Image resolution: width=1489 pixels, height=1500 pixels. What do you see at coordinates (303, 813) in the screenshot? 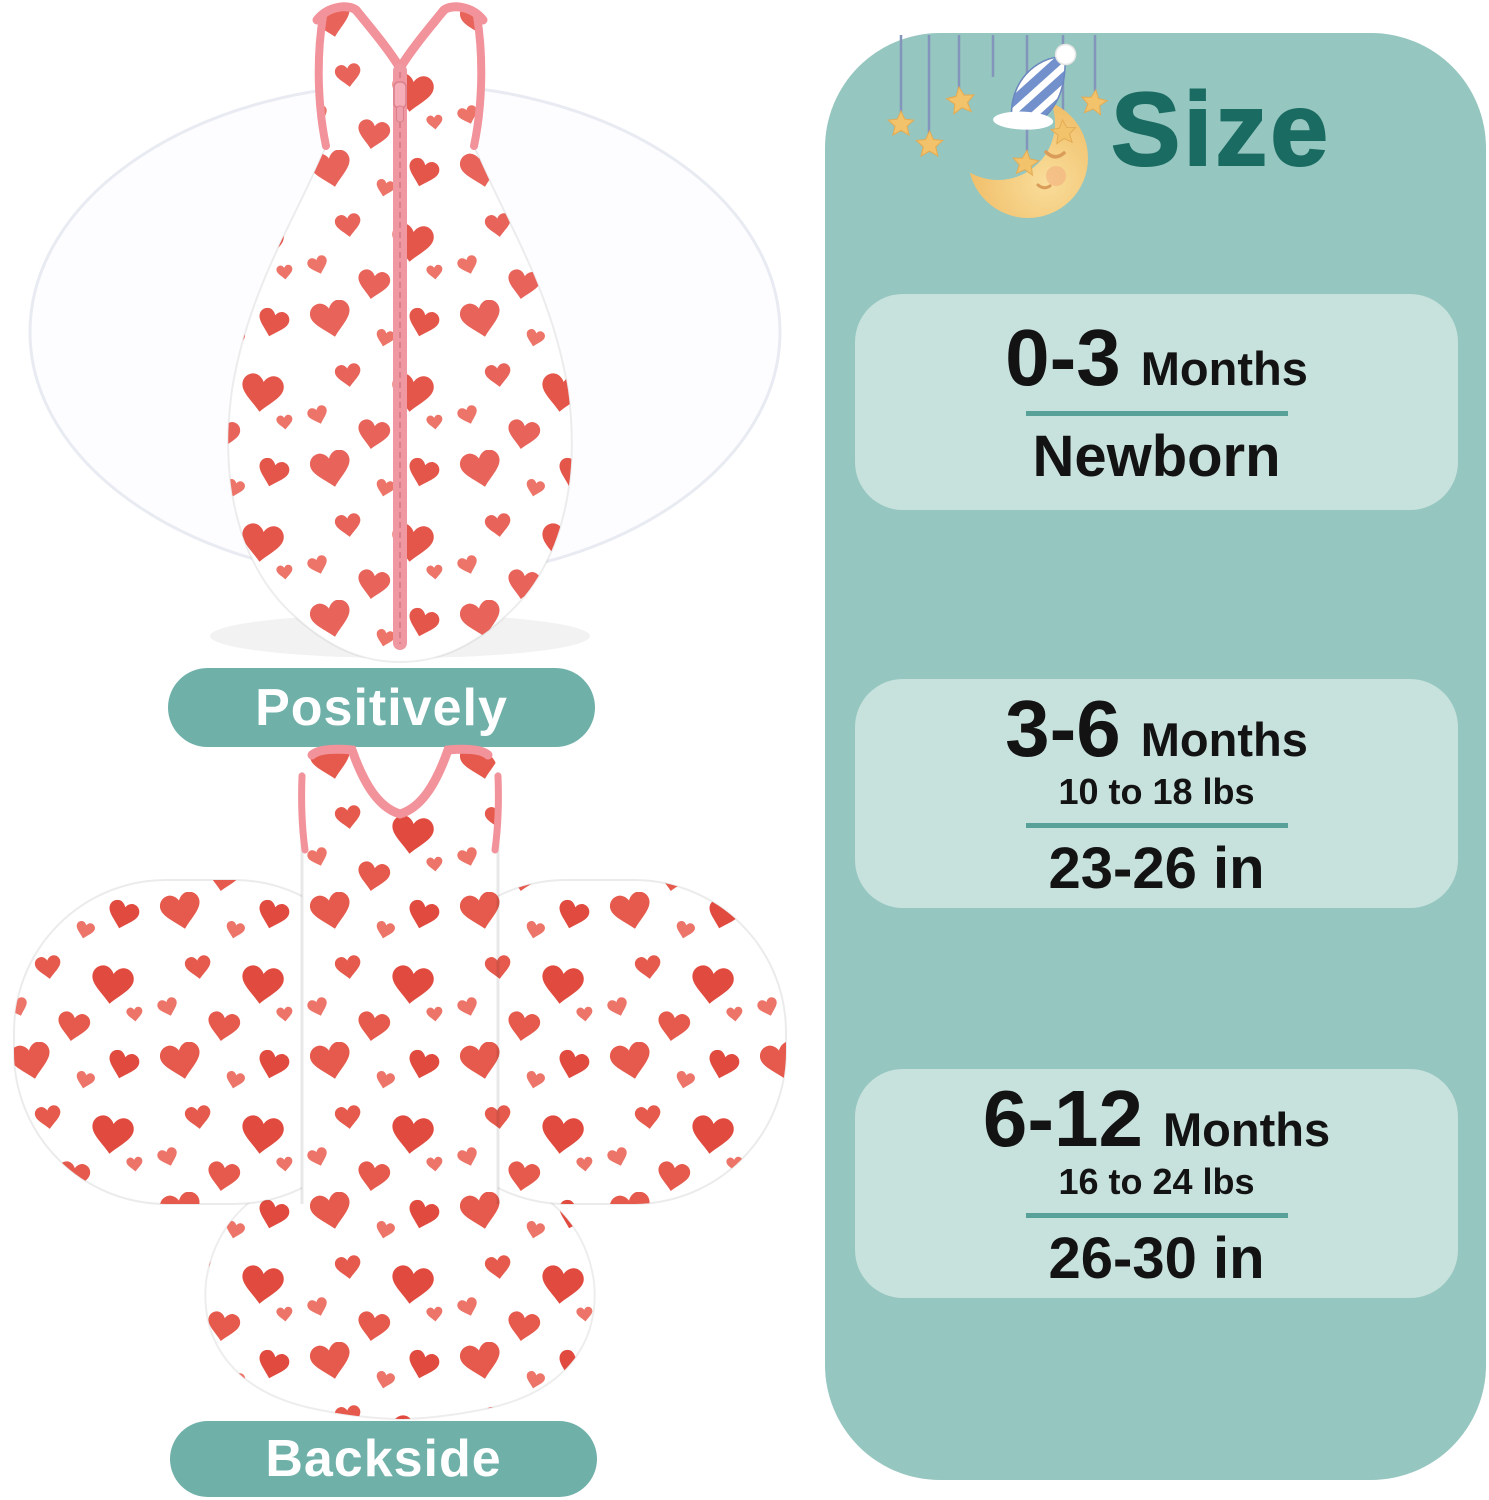
I see `back-left-armhole-trim` at bounding box center [303, 813].